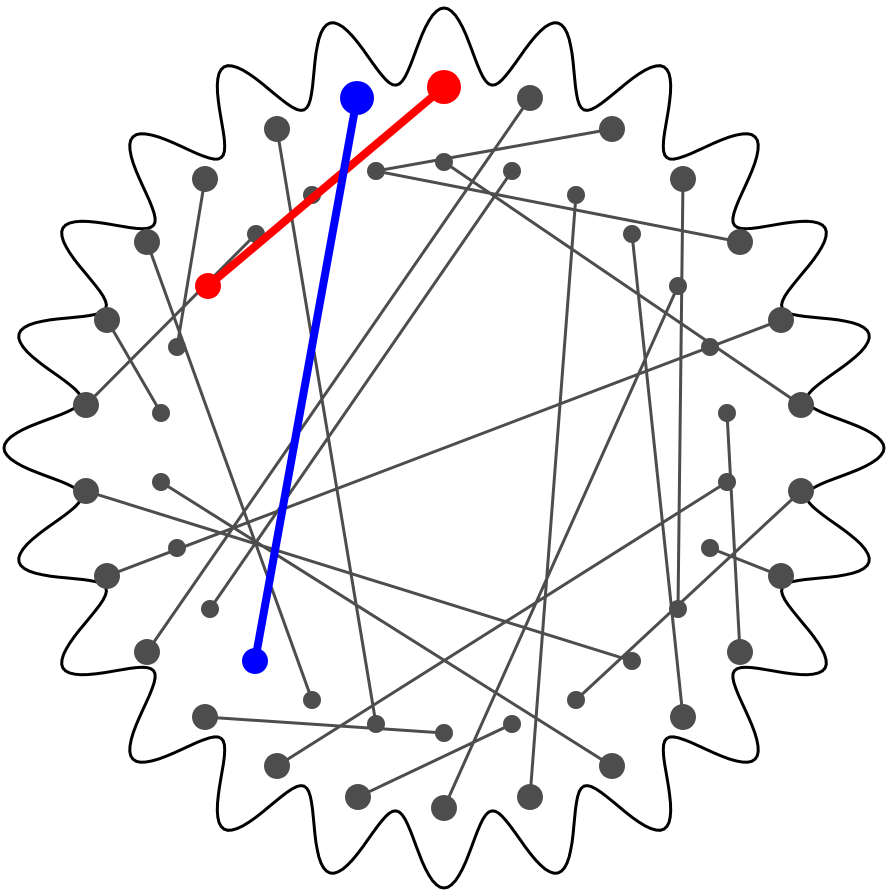 This screenshot has width=888, height=896. Describe the element at coordinates (357, 98) in the screenshot. I see `highlight-edge-blue-start-node` at that location.